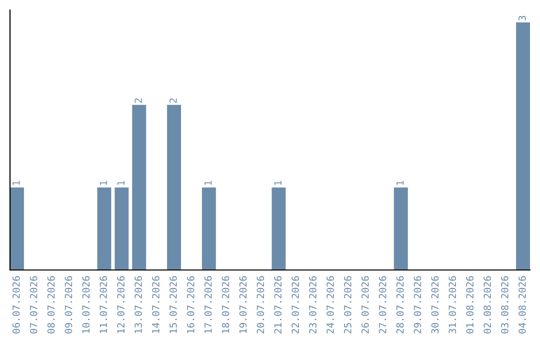 The width and height of the screenshot is (540, 340). Describe the element at coordinates (86, 304) in the screenshot. I see `x-tick-label: 10.07.2026` at that location.